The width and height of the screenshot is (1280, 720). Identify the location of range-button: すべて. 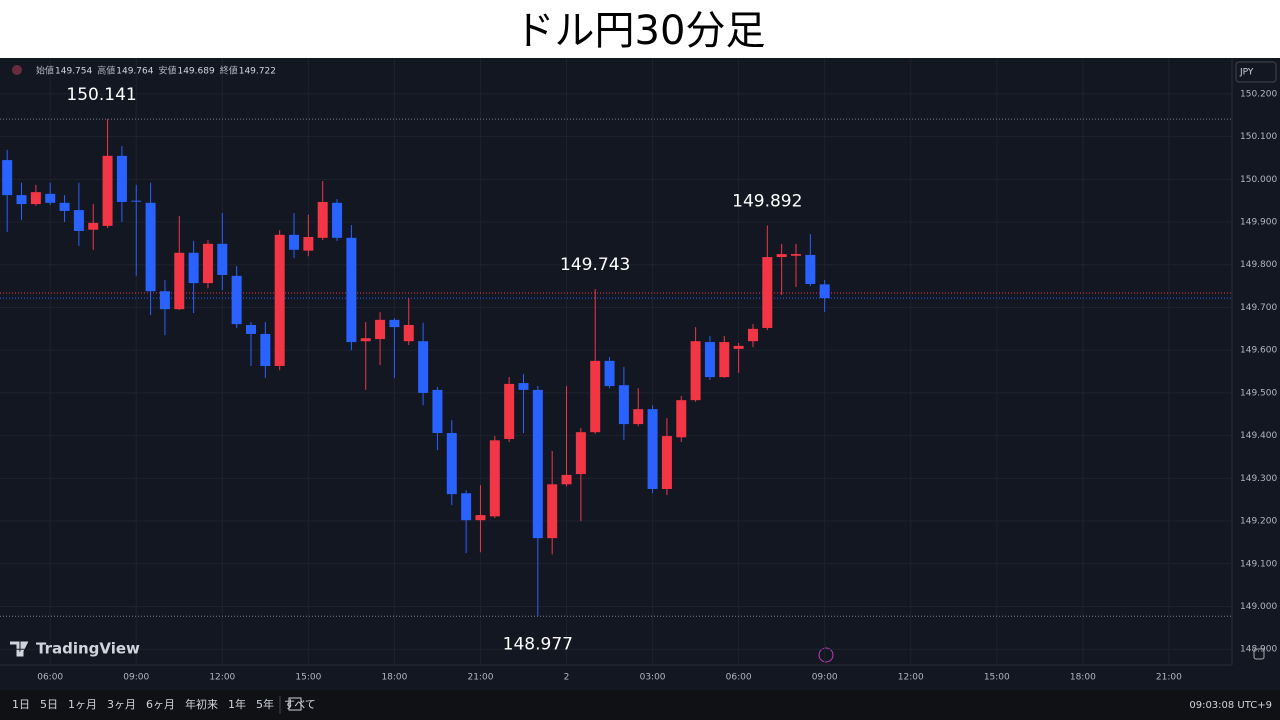
(300, 704).